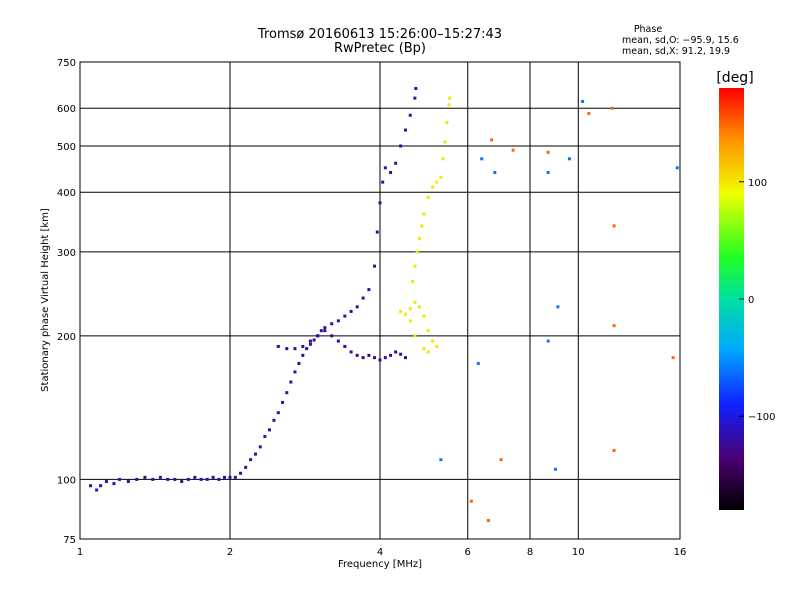 The width and height of the screenshot is (800, 600). What do you see at coordinates (66, 302) in the screenshot?
I see `y-axis-ticks: 75 100 200 300 400 500 600 750` at bounding box center [66, 302].